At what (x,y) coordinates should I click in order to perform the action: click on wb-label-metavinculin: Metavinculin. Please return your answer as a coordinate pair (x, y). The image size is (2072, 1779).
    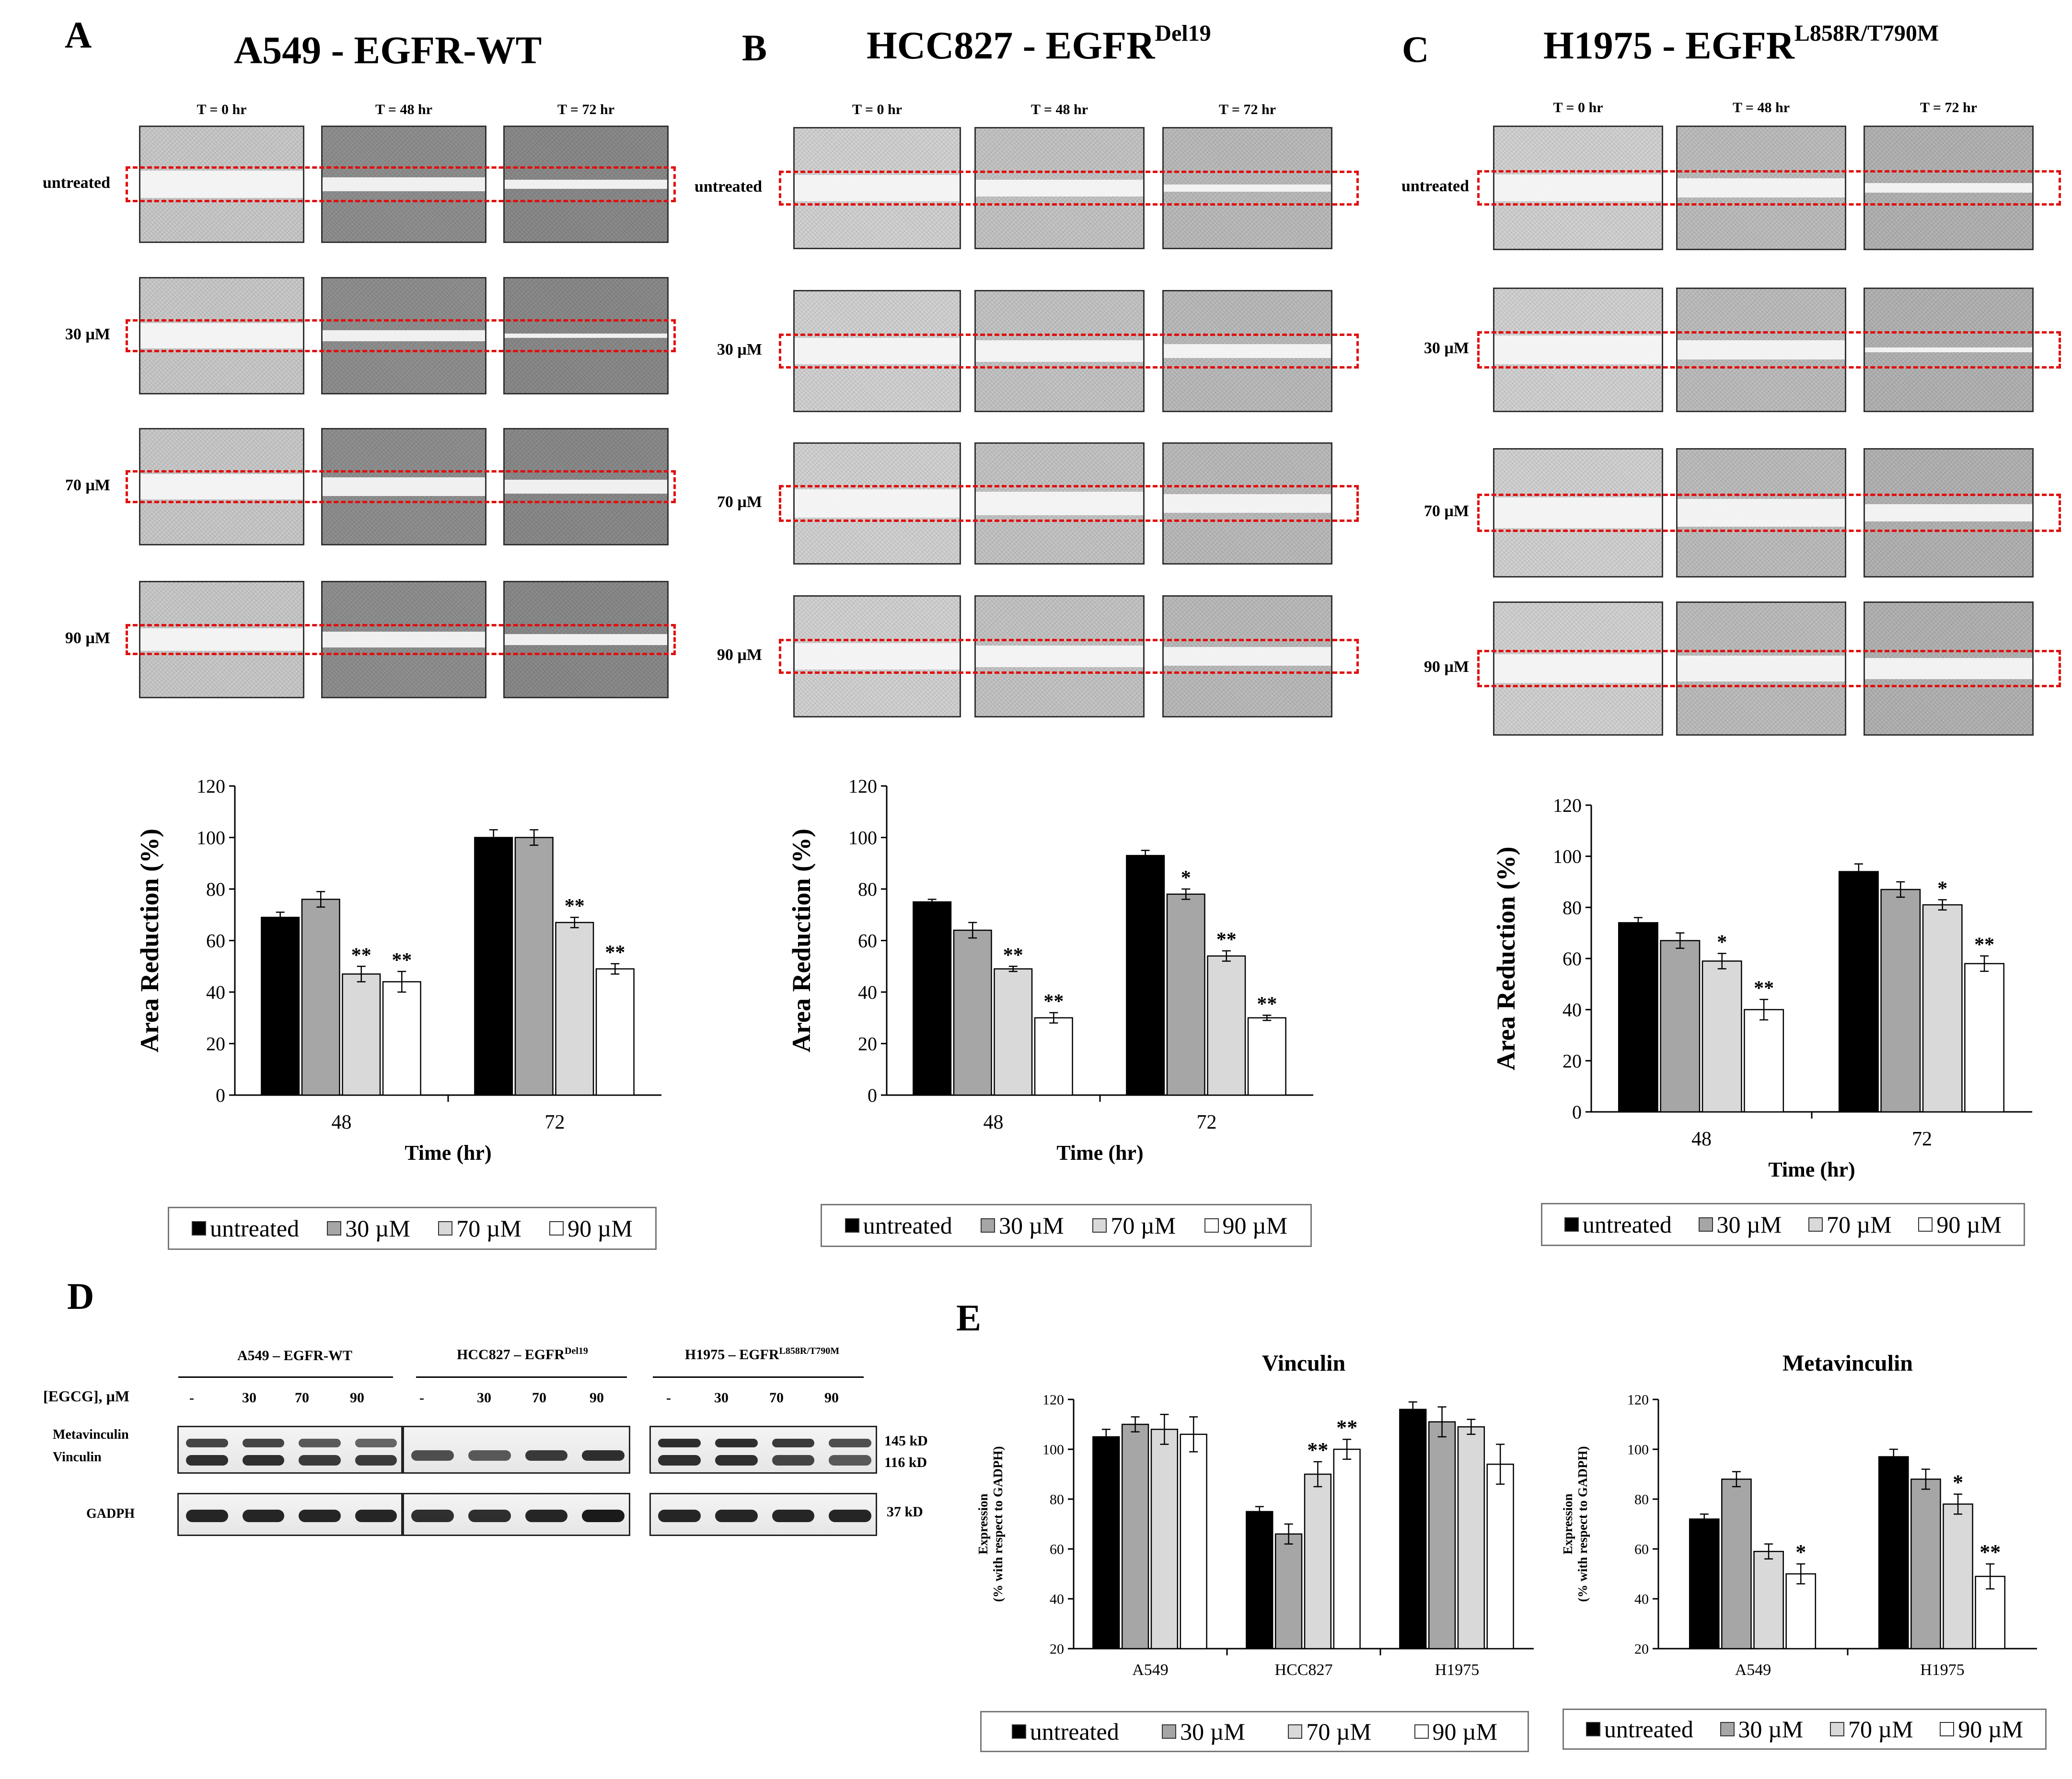
    Looking at the image, I should click on (91, 1434).